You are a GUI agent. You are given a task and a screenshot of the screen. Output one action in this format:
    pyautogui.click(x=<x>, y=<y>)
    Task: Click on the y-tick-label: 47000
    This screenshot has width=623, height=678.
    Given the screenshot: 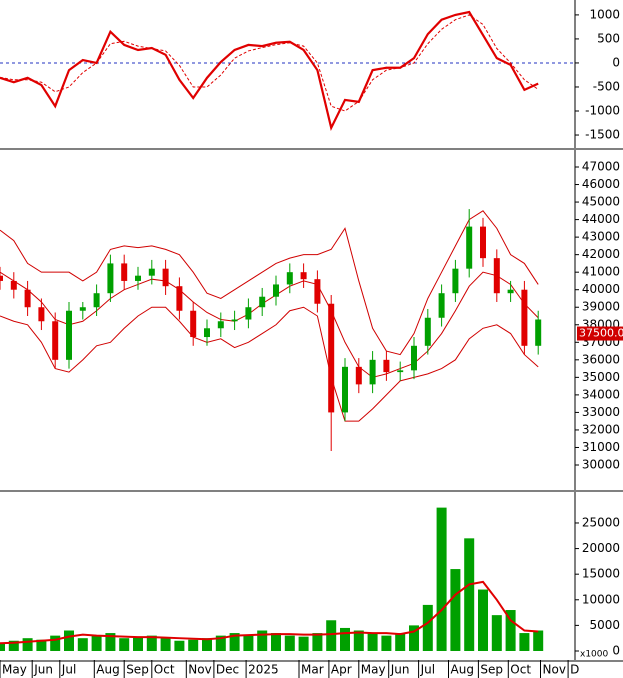 What is the action you would take?
    pyautogui.click(x=601, y=167)
    